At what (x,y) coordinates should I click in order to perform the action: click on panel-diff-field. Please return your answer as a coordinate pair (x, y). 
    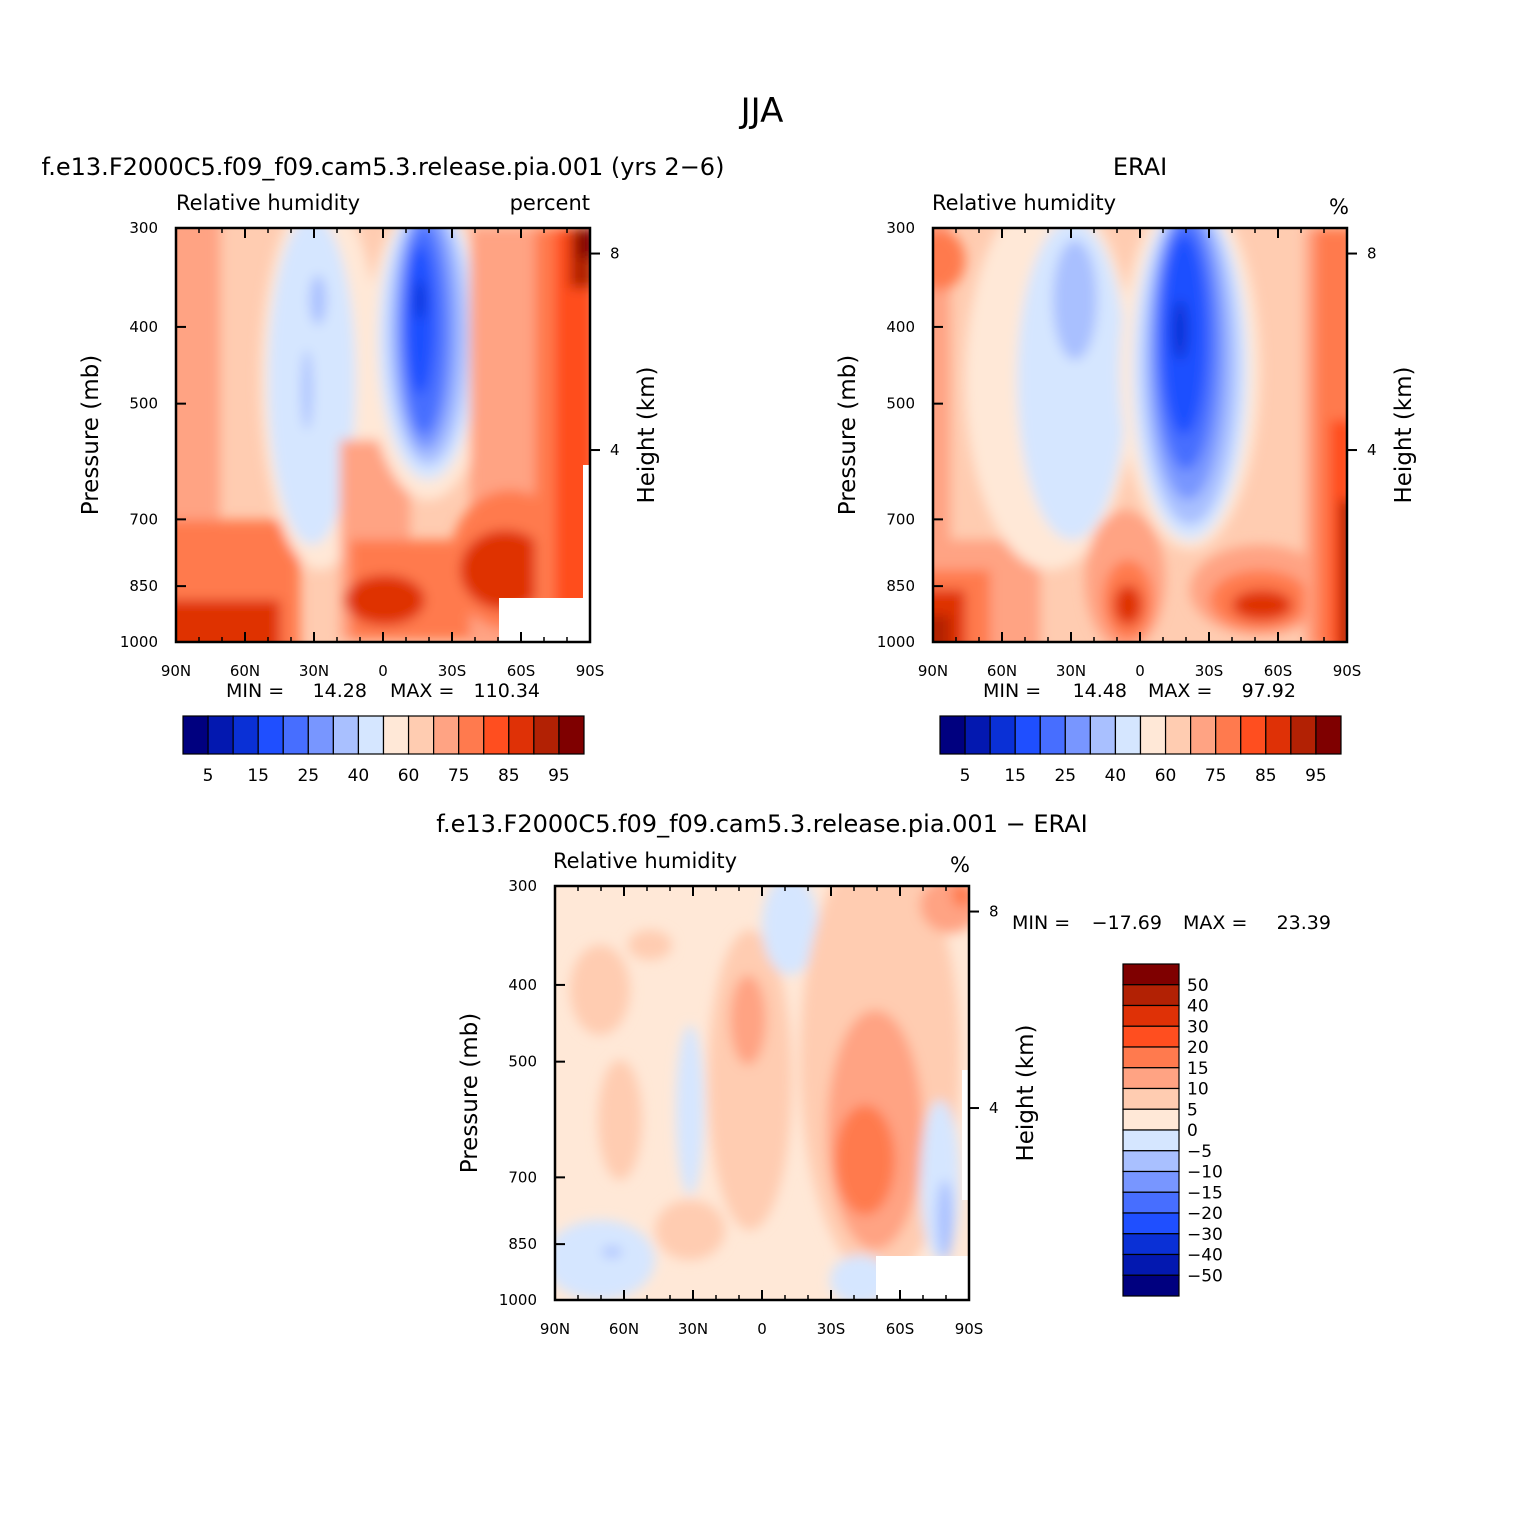
    Looking at the image, I should click on (762, 1093).